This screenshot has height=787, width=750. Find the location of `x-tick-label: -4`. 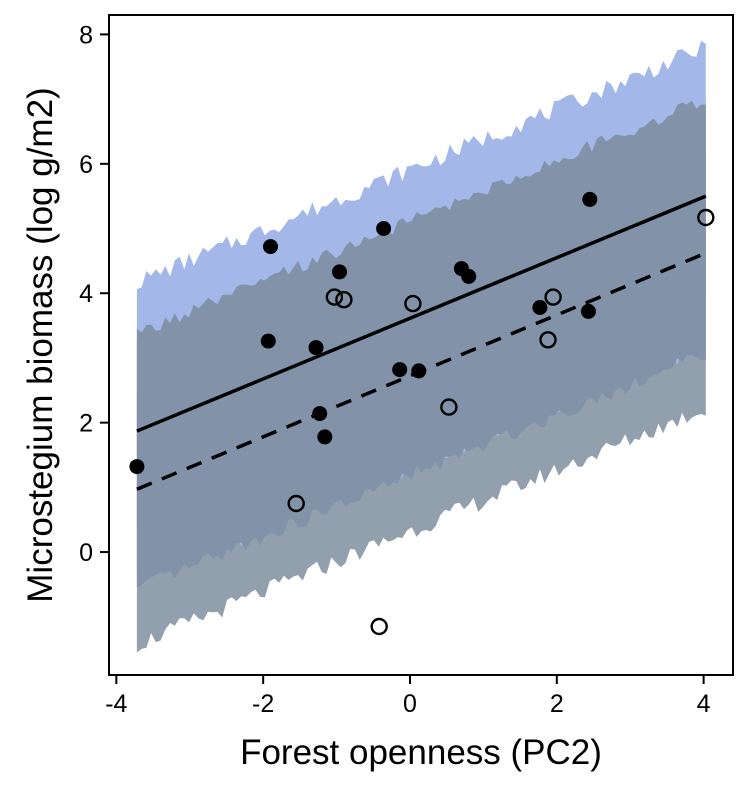

x-tick-label: -4 is located at coordinates (116, 704).